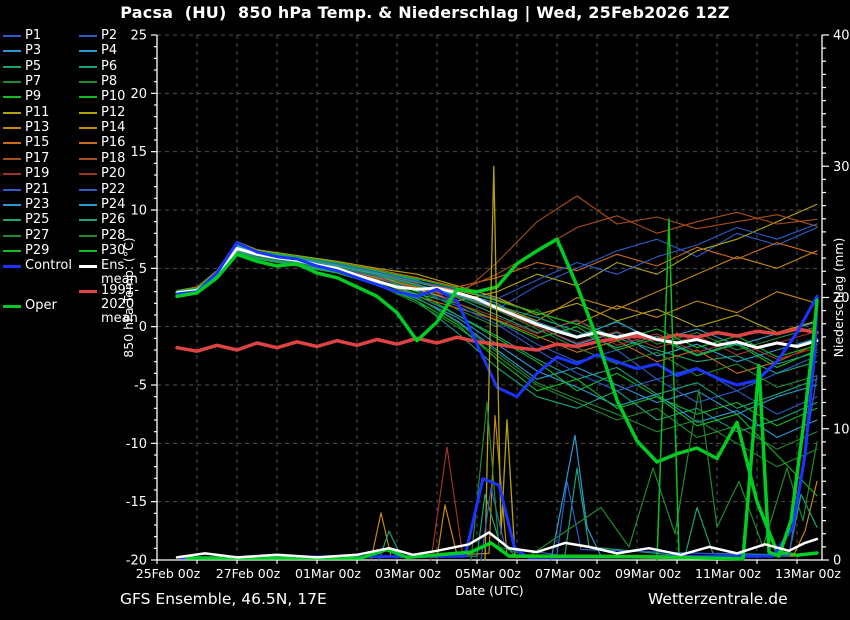 The image size is (850, 620). I want to click on legend-label: P16, so click(113, 143).